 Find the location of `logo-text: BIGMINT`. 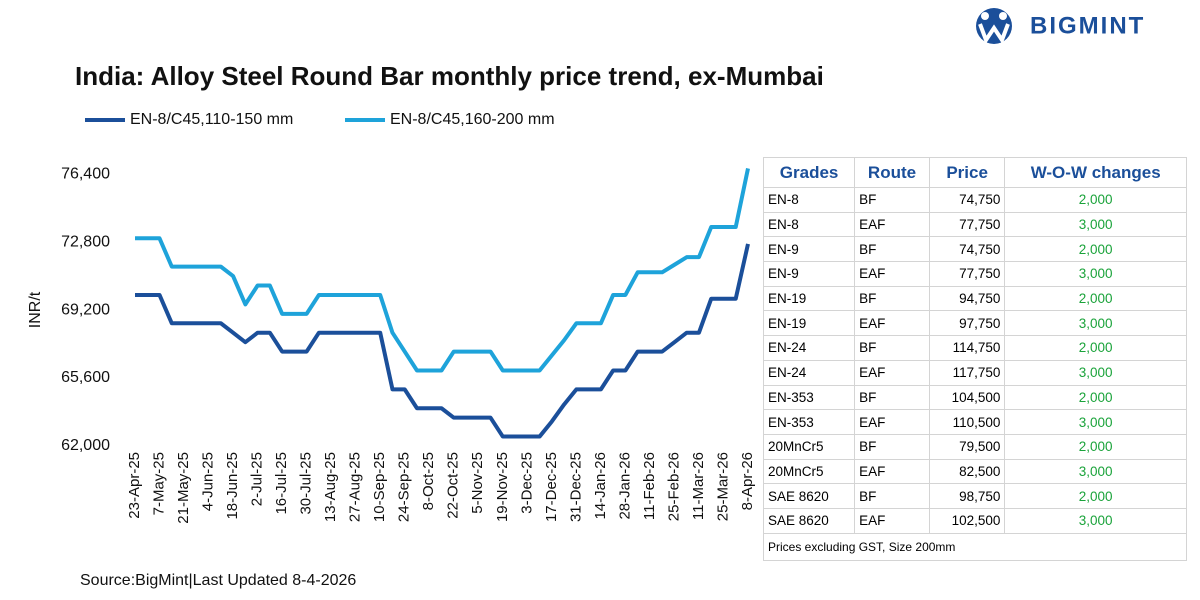

logo-text: BIGMINT is located at coordinates (1087, 25).